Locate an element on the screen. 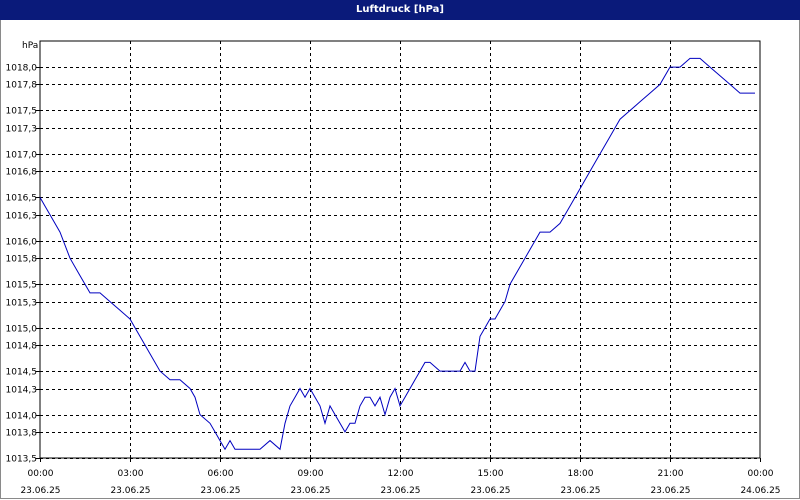 The image size is (800, 500). x-tick-time-label: 21:00 is located at coordinates (671, 474).